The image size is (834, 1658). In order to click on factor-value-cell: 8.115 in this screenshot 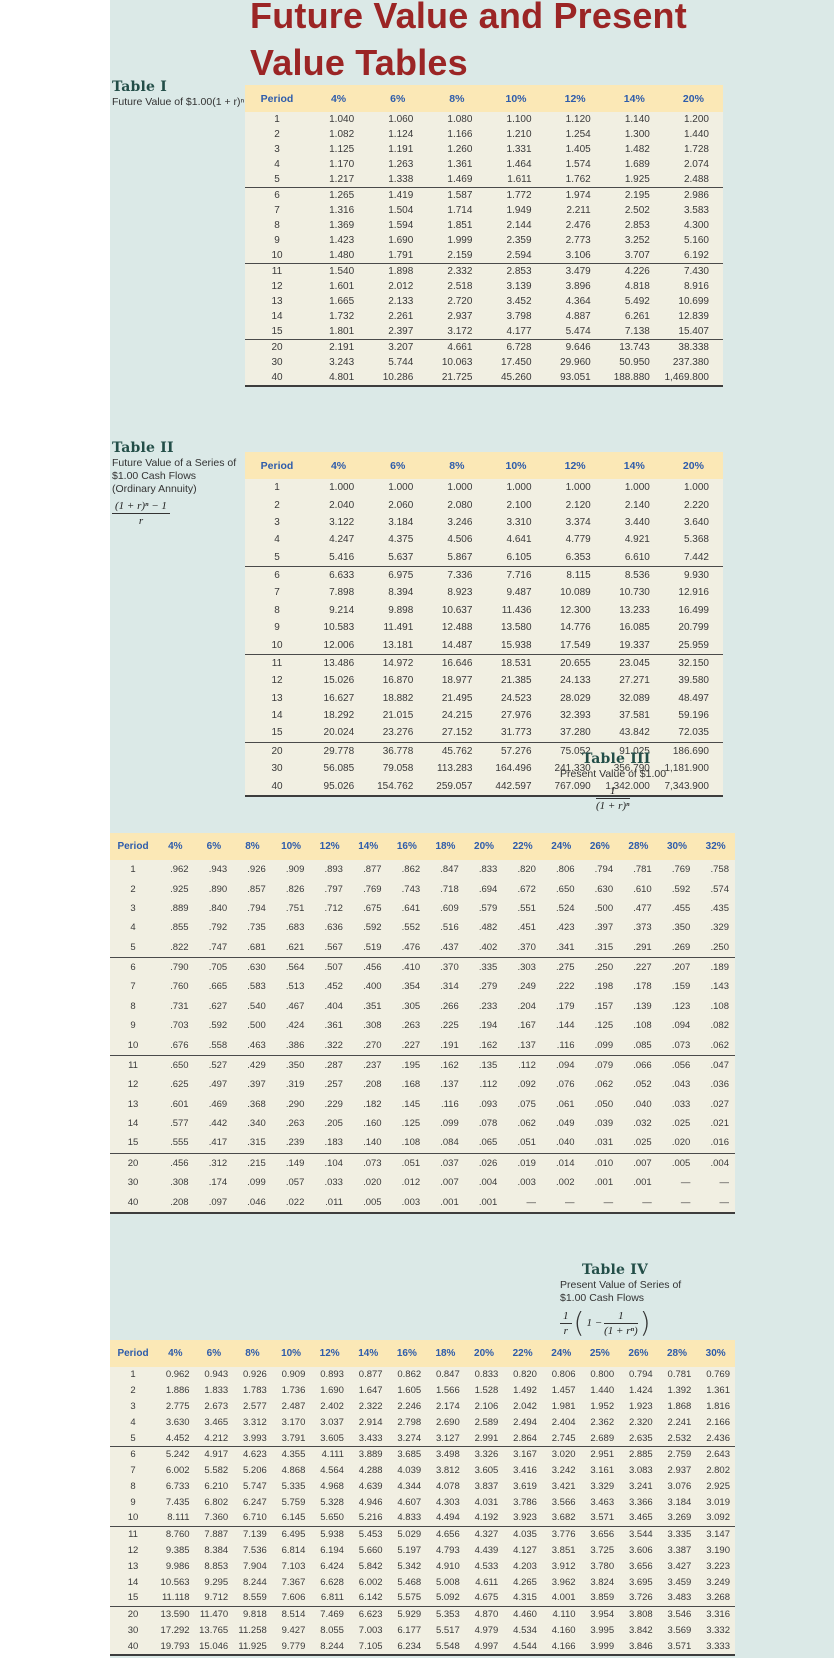, I will do `click(575, 575)`.